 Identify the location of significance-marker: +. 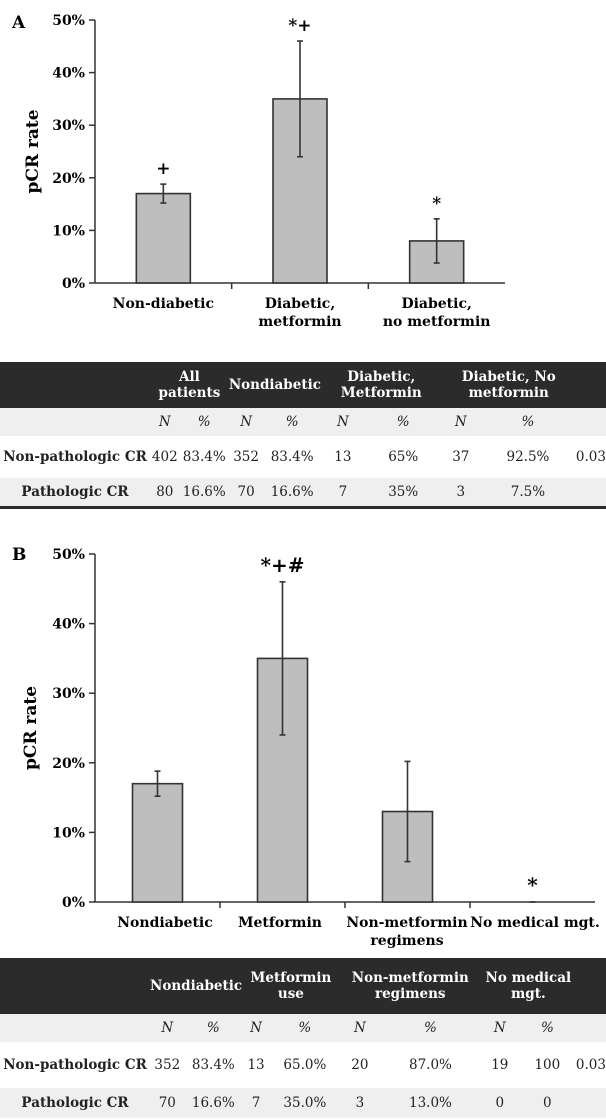
(163, 169).